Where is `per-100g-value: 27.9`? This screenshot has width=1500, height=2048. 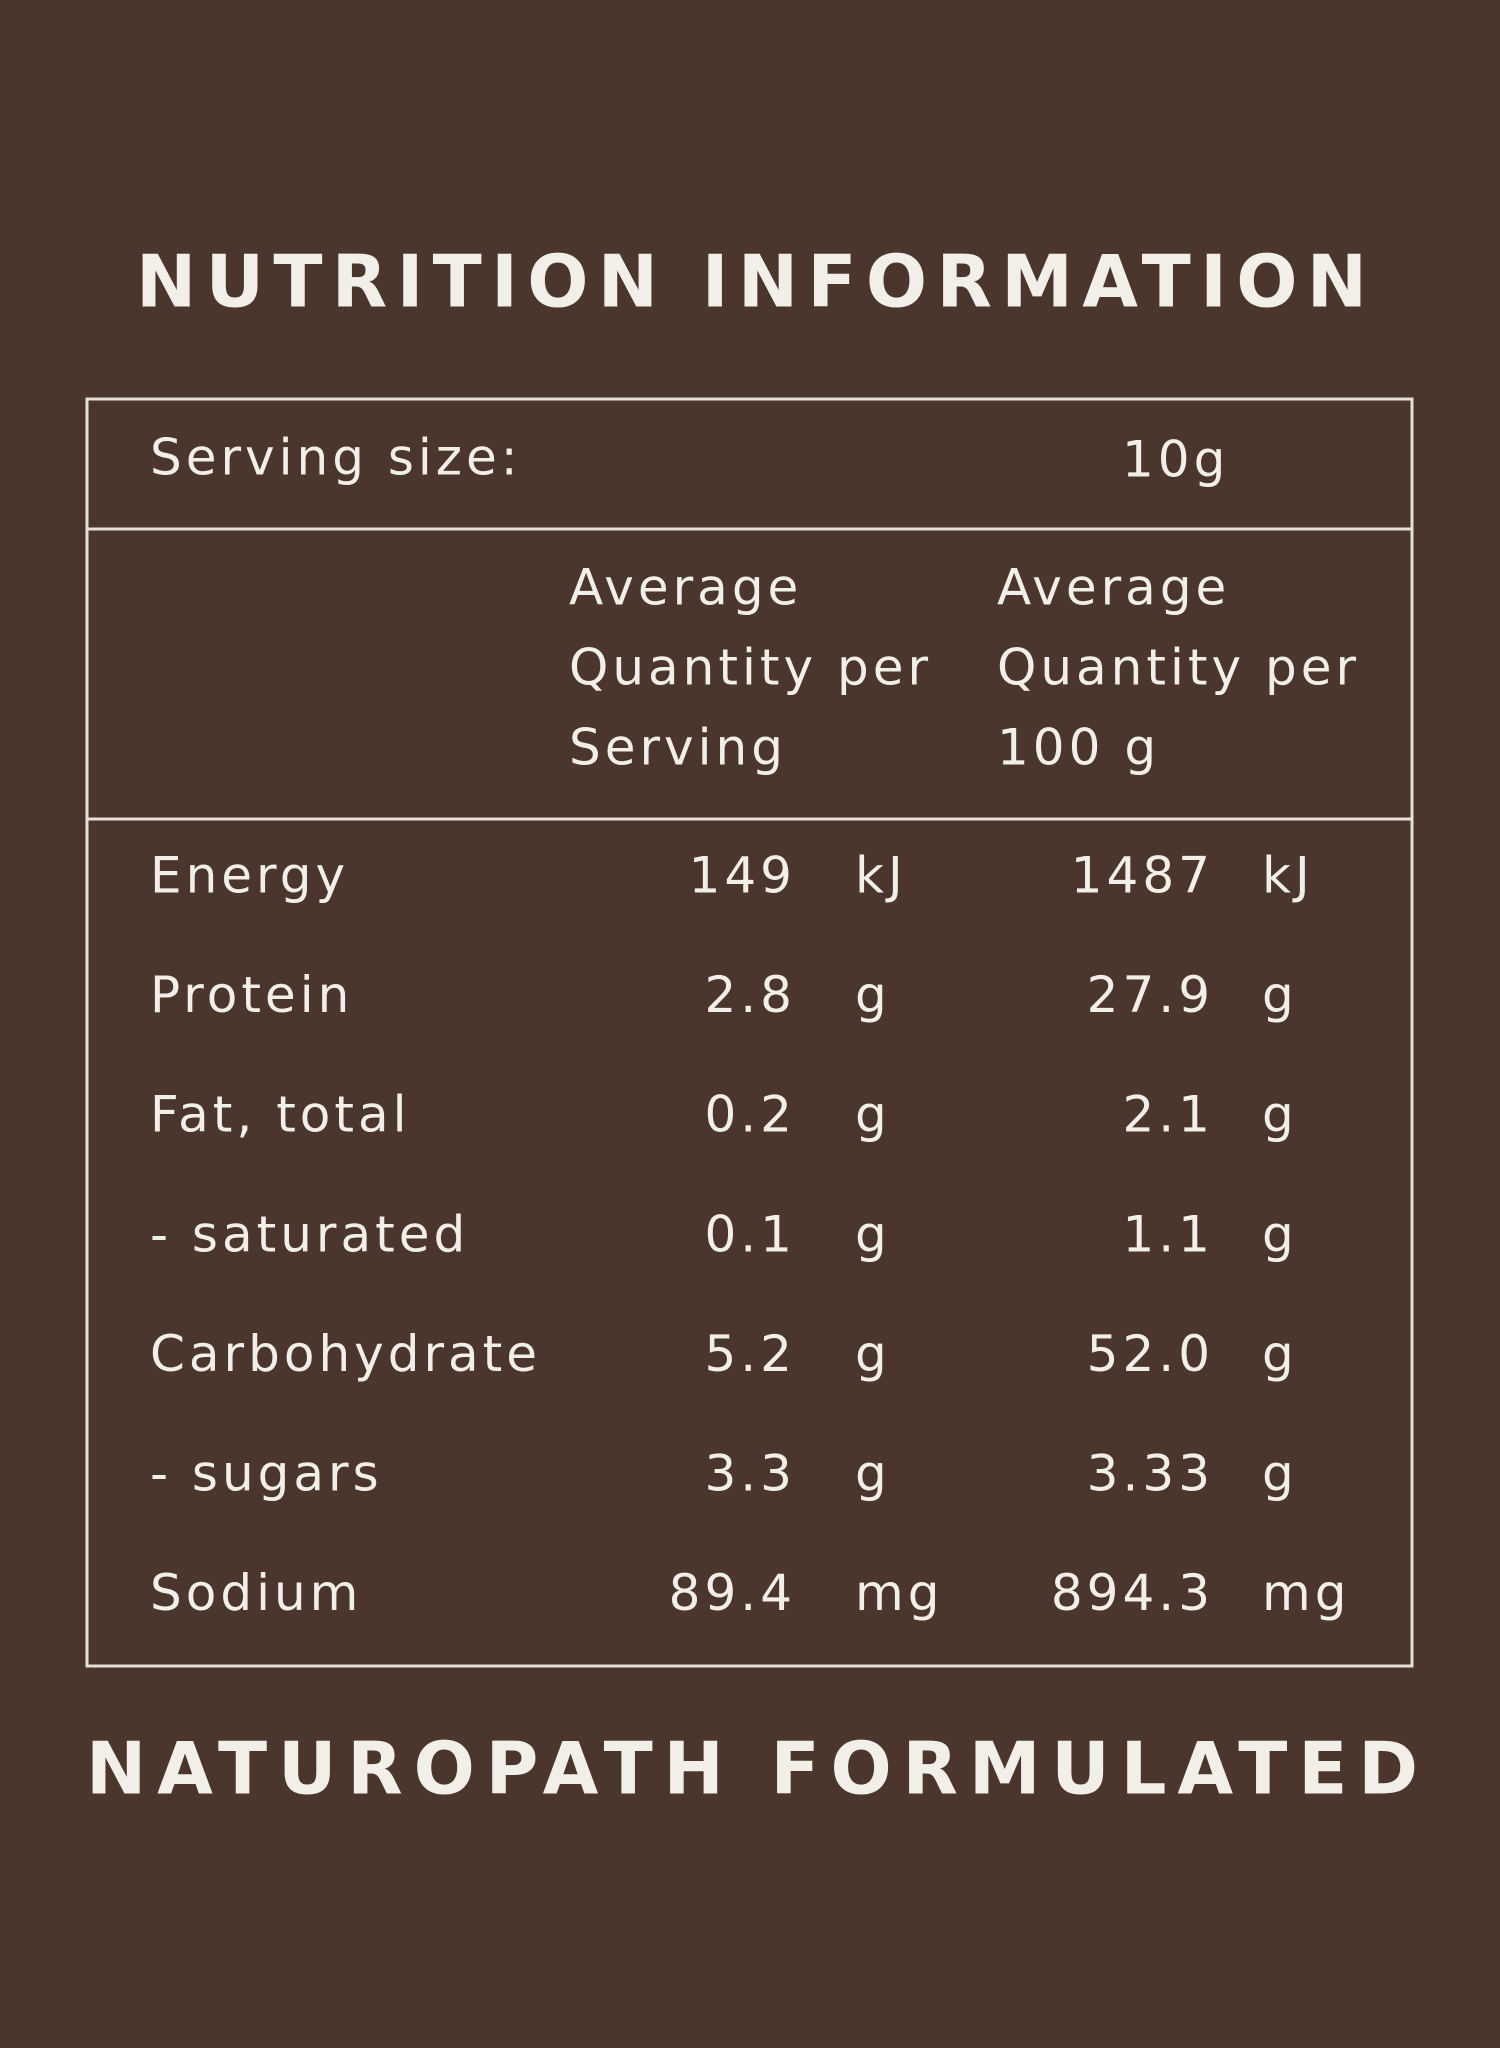 per-100g-value: 27.9 is located at coordinates (1150, 995).